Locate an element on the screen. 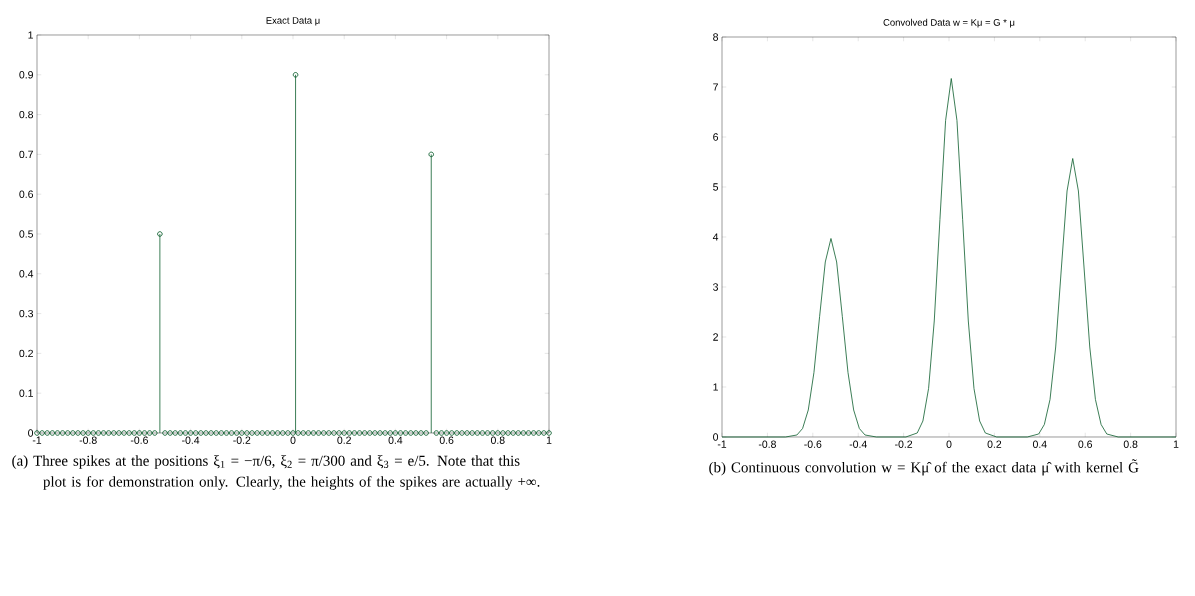 Image resolution: width=1195 pixels, height=596 pixels. y-tick-label: 5 is located at coordinates (716, 187).